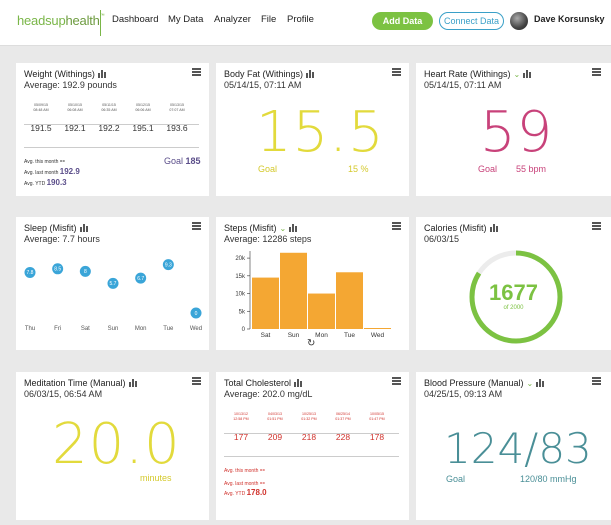 The image size is (611, 525). Describe the element at coordinates (135, 19) in the screenshot. I see `nav-dashboard: Dashboard` at that location.